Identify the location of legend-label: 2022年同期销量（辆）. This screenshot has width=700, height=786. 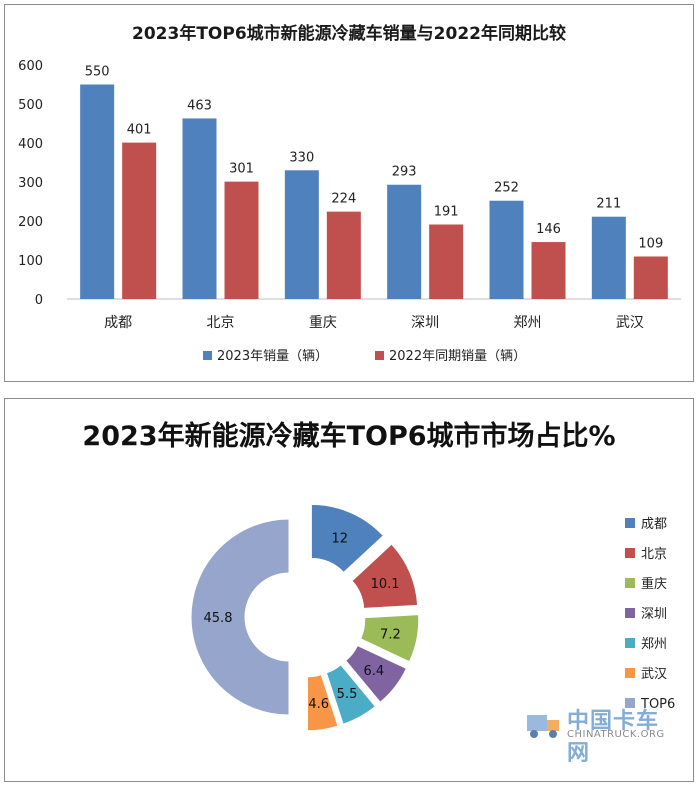
(457, 356).